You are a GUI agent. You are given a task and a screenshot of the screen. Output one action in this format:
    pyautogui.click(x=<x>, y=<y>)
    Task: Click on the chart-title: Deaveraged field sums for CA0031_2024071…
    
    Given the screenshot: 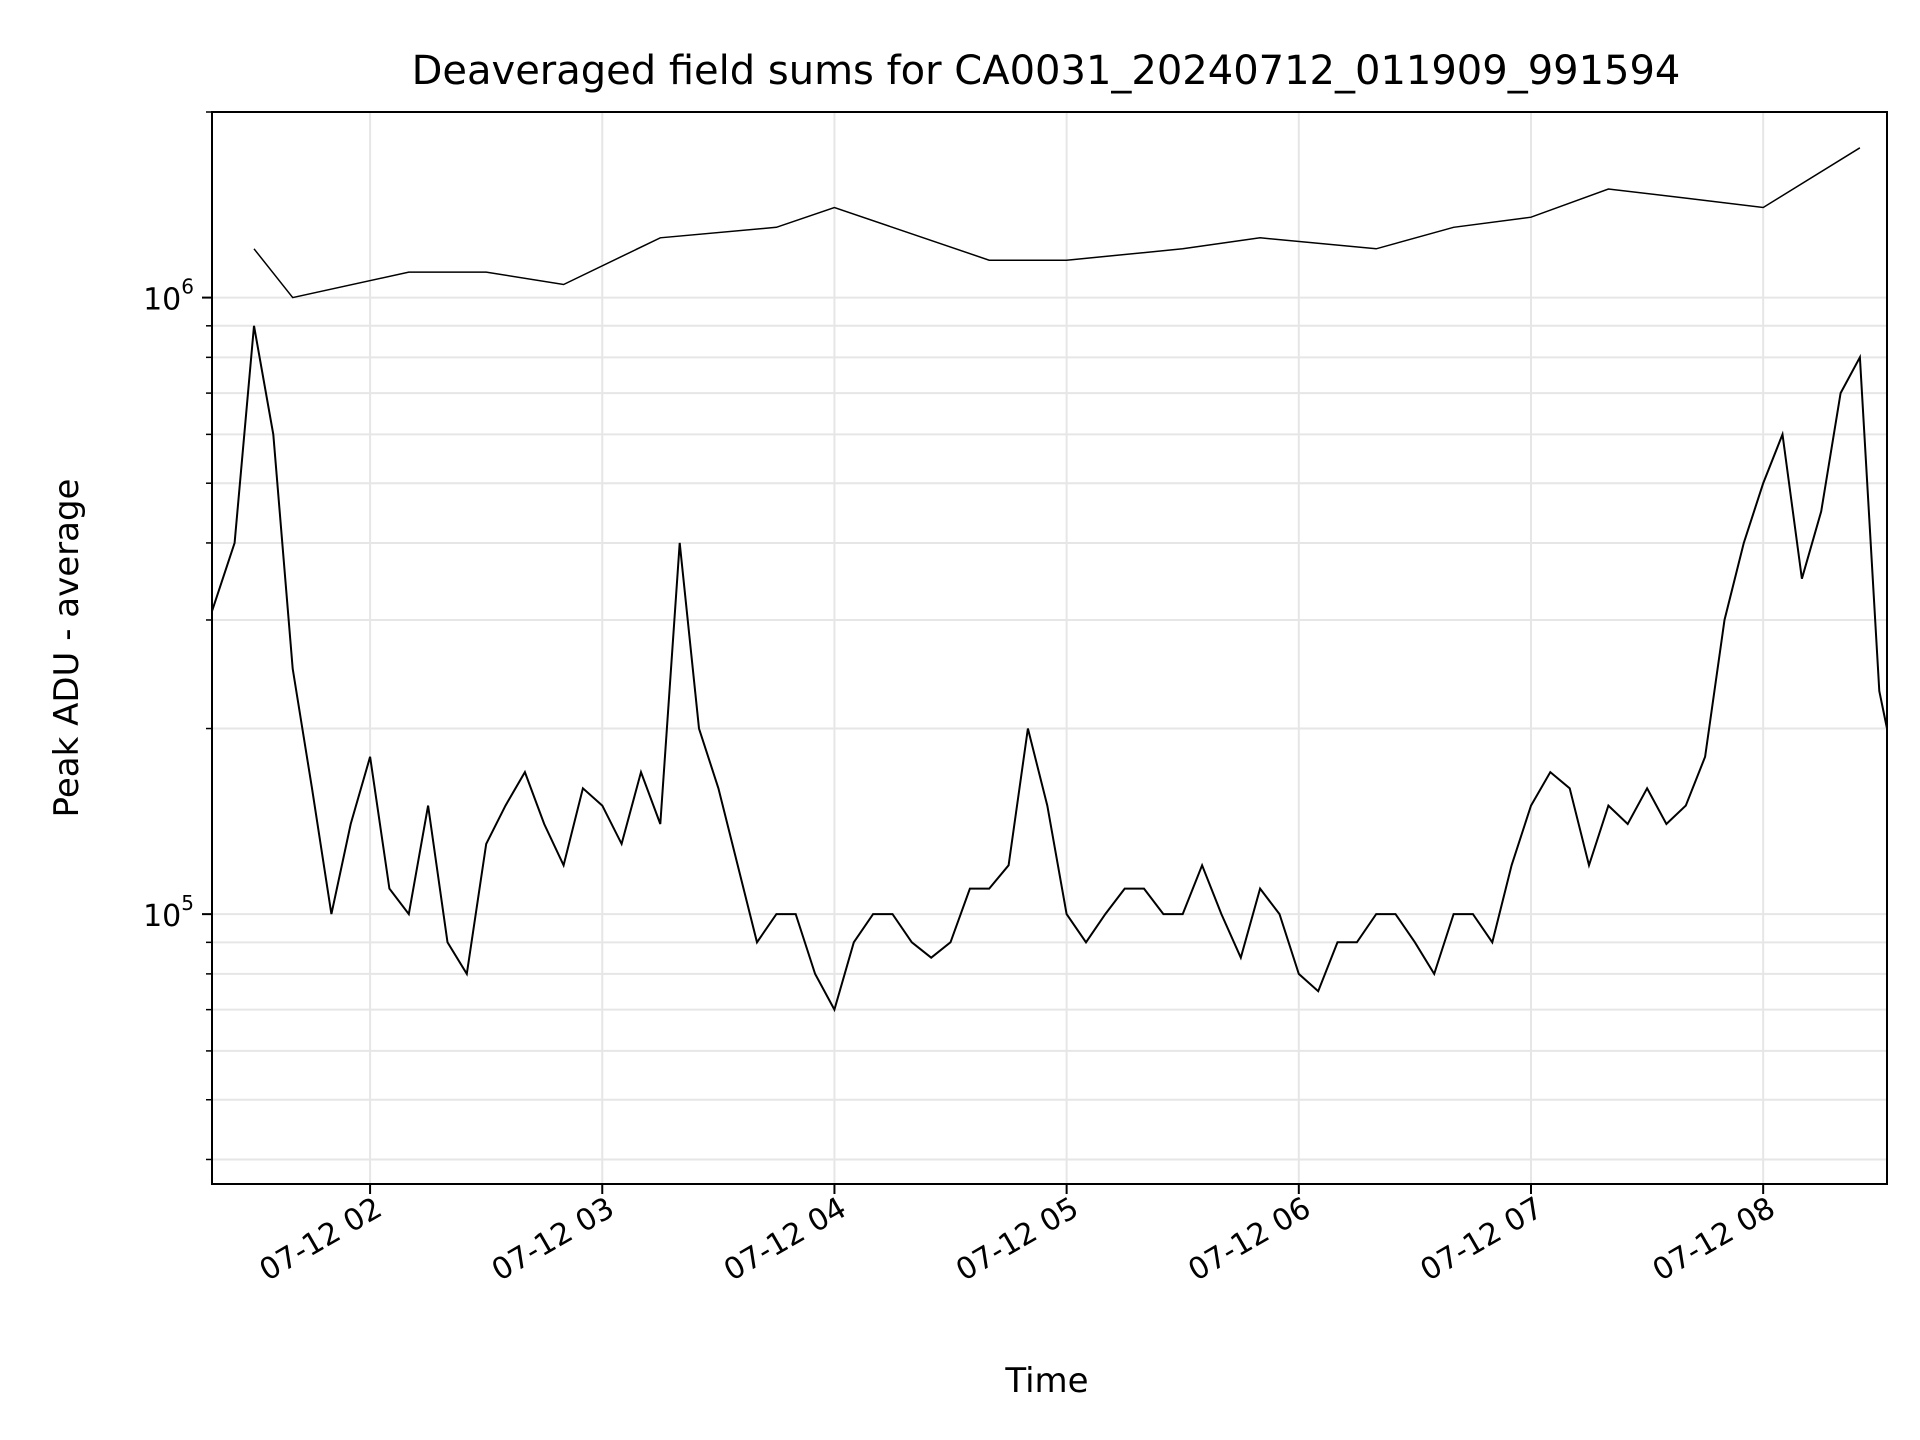 What is the action you would take?
    pyautogui.click(x=1046, y=71)
    